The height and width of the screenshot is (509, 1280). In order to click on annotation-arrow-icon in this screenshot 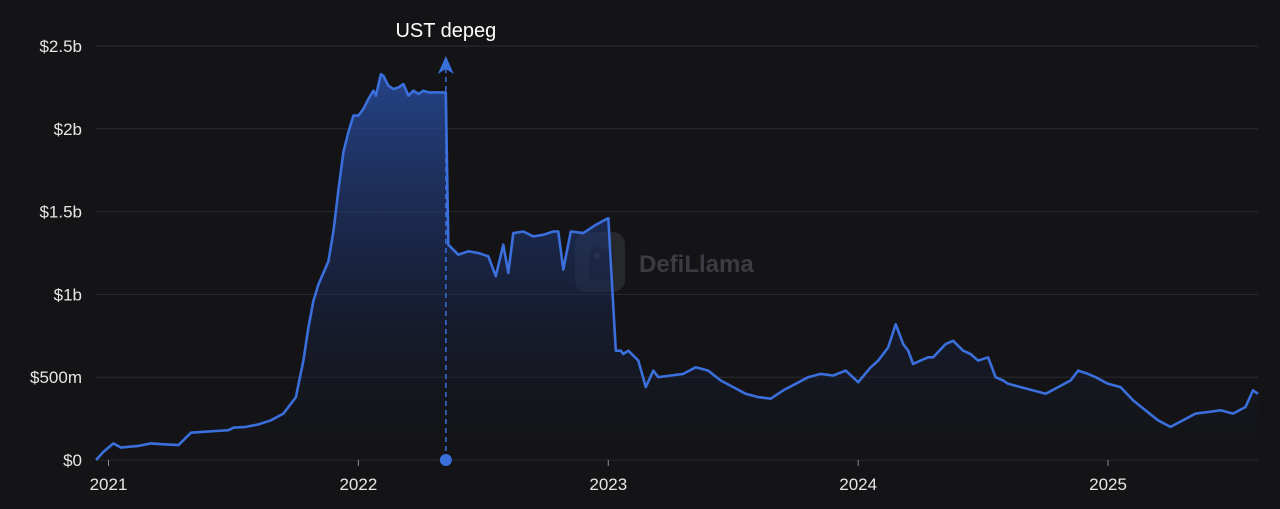, I will do `click(445, 65)`.